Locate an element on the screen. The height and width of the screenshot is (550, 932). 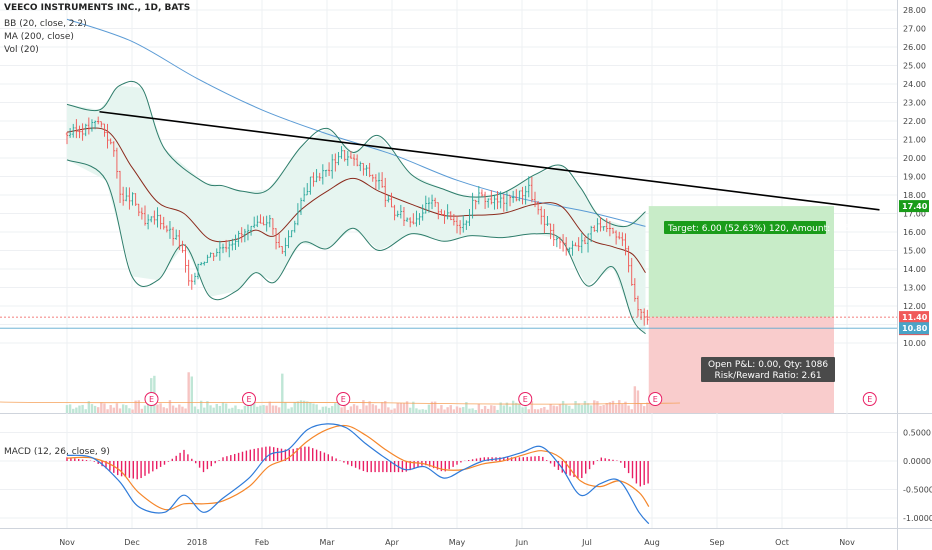
price-tick-label: 23.00 is located at coordinates (914, 103).